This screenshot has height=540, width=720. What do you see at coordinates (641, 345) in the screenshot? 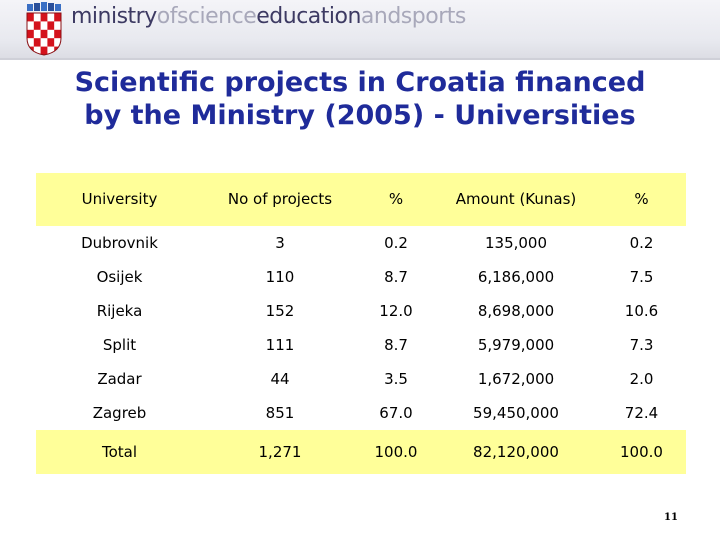
I see `cell-amount-percent: 7.3` at bounding box center [641, 345].